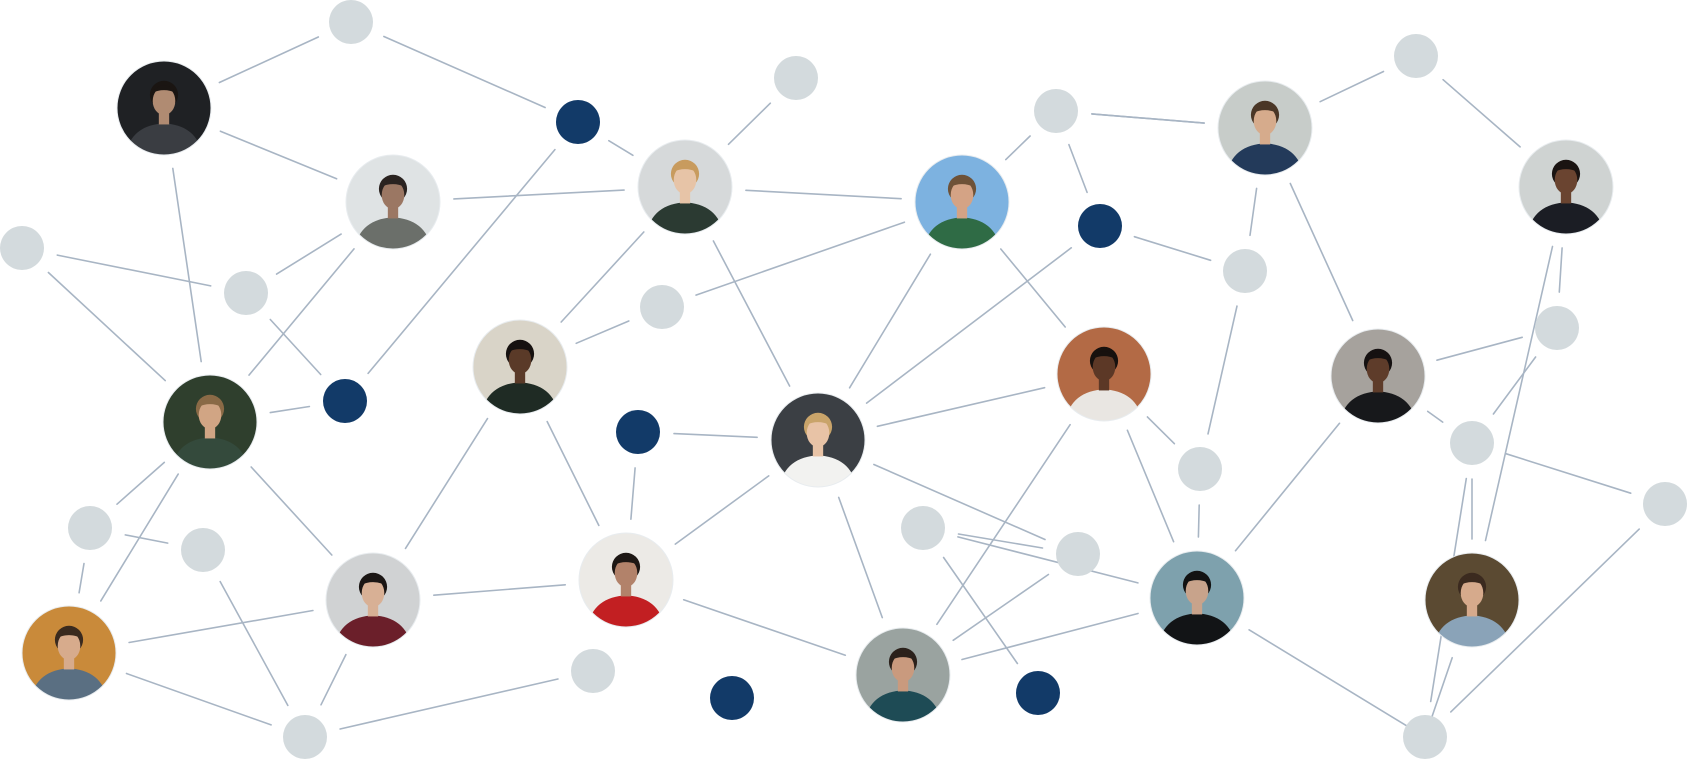  I want to click on edge-g5-p8, so click(602, 332).